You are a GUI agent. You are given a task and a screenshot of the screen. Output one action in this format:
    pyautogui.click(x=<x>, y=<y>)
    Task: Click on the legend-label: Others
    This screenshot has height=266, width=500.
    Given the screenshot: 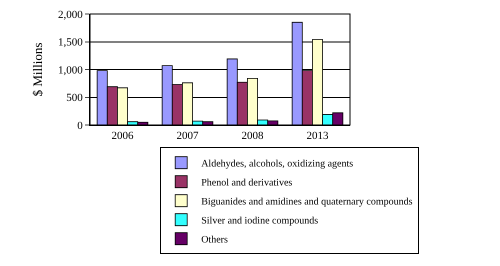 What is the action you would take?
    pyautogui.click(x=214, y=240)
    